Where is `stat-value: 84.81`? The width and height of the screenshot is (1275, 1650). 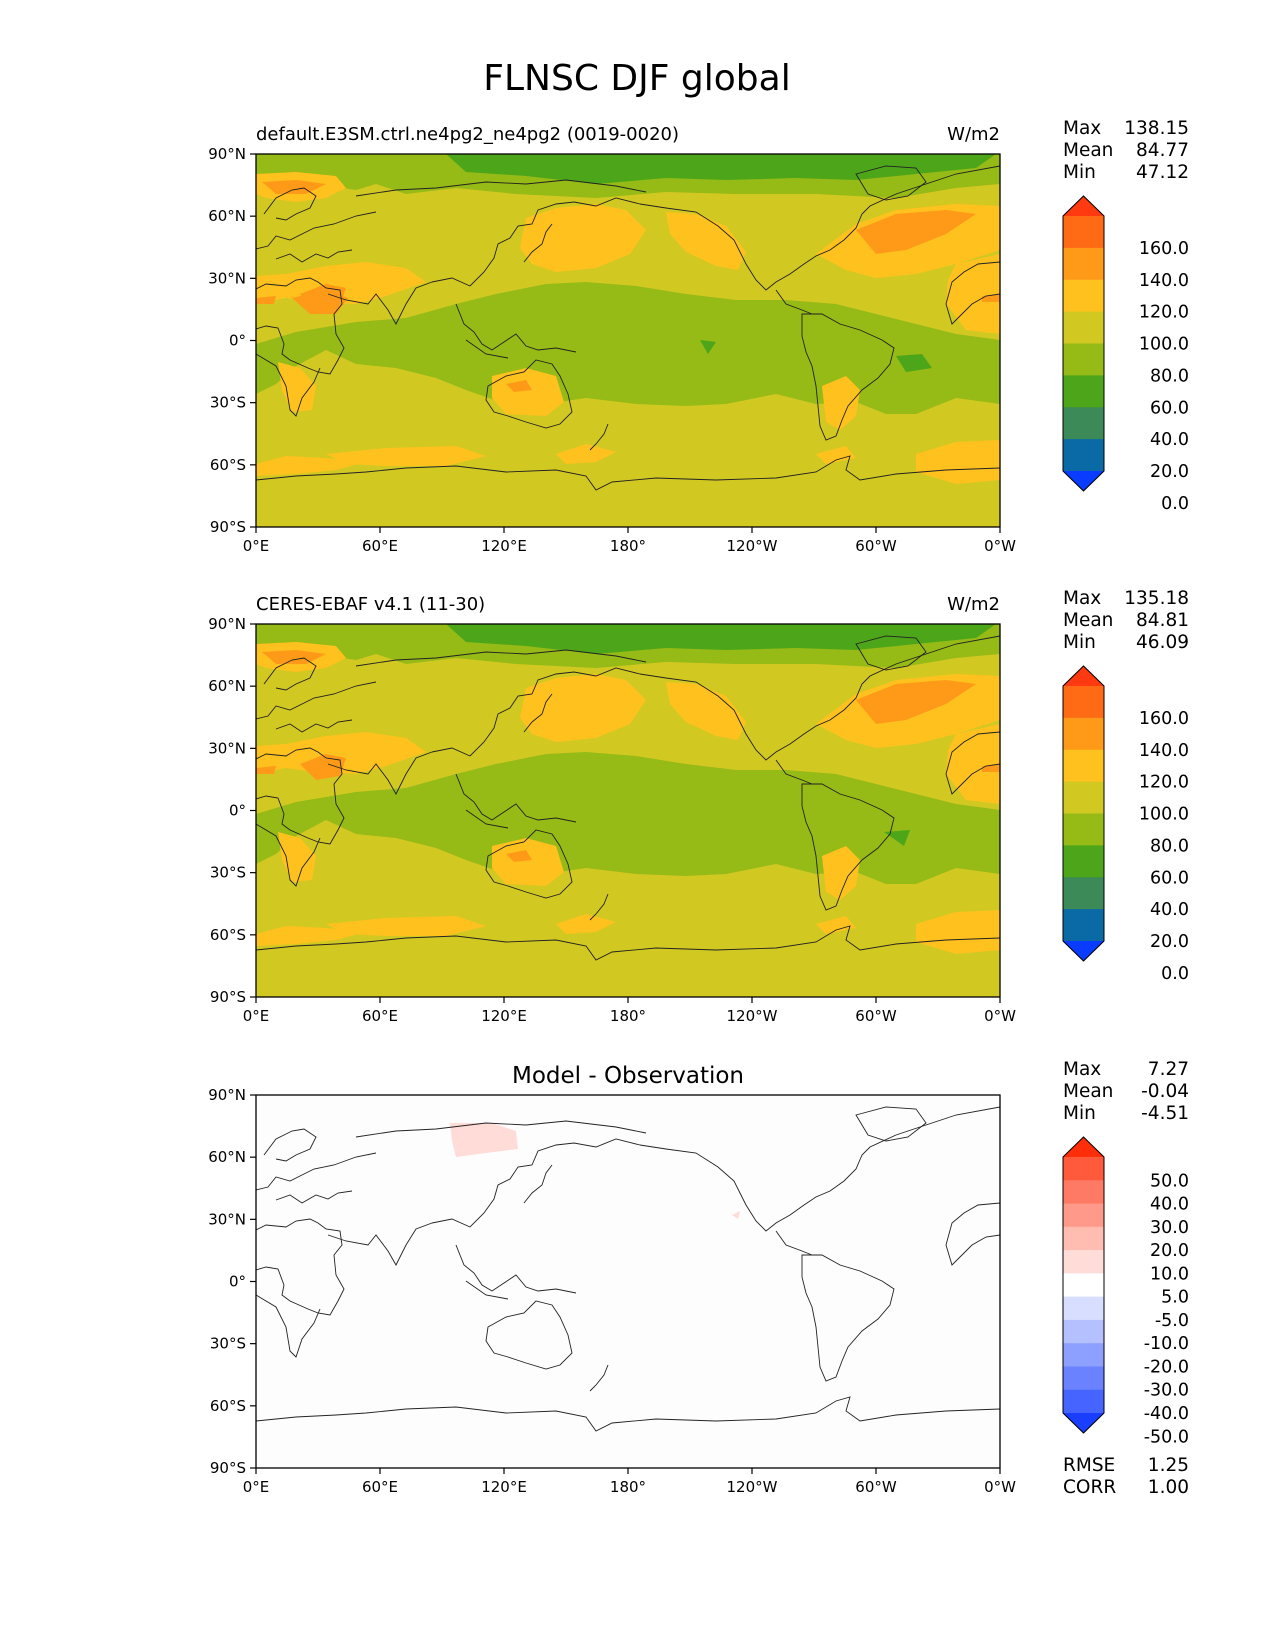
stat-value: 84.81 is located at coordinates (1162, 620).